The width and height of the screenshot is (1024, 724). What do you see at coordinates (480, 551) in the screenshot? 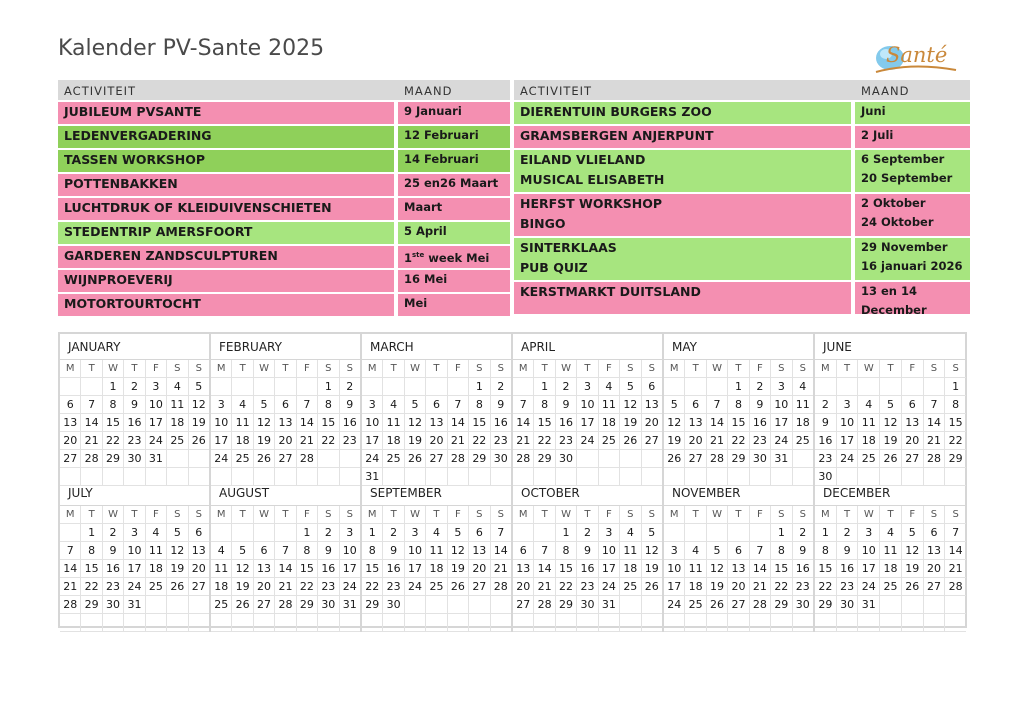
I see `day-cell: 13` at bounding box center [480, 551].